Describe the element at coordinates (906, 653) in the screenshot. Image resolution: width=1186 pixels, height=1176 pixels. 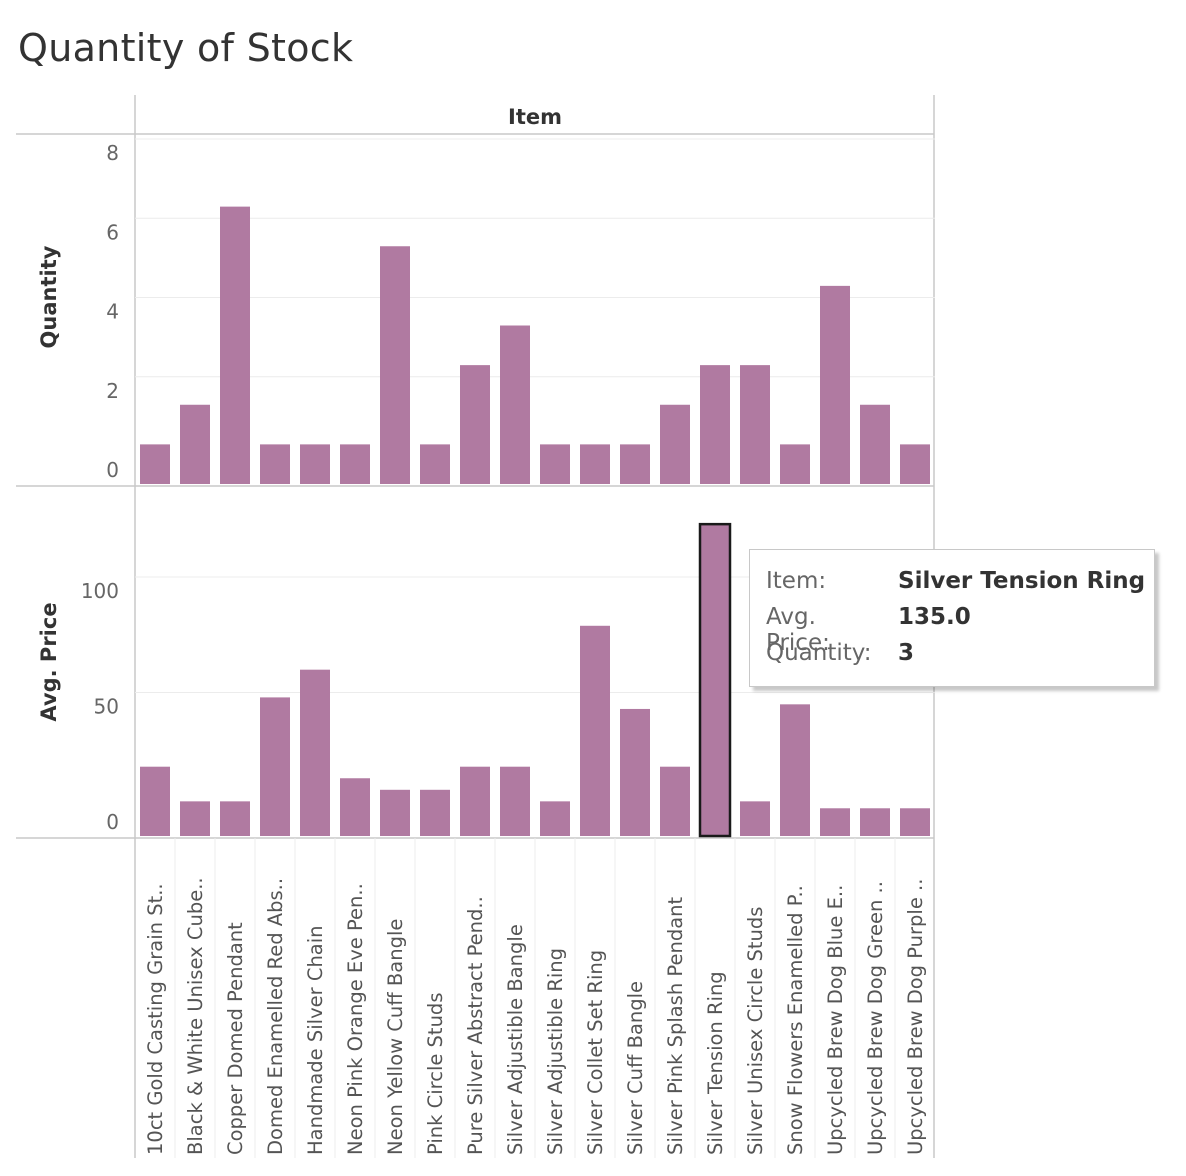
I see `tooltip-value: 3` at that location.